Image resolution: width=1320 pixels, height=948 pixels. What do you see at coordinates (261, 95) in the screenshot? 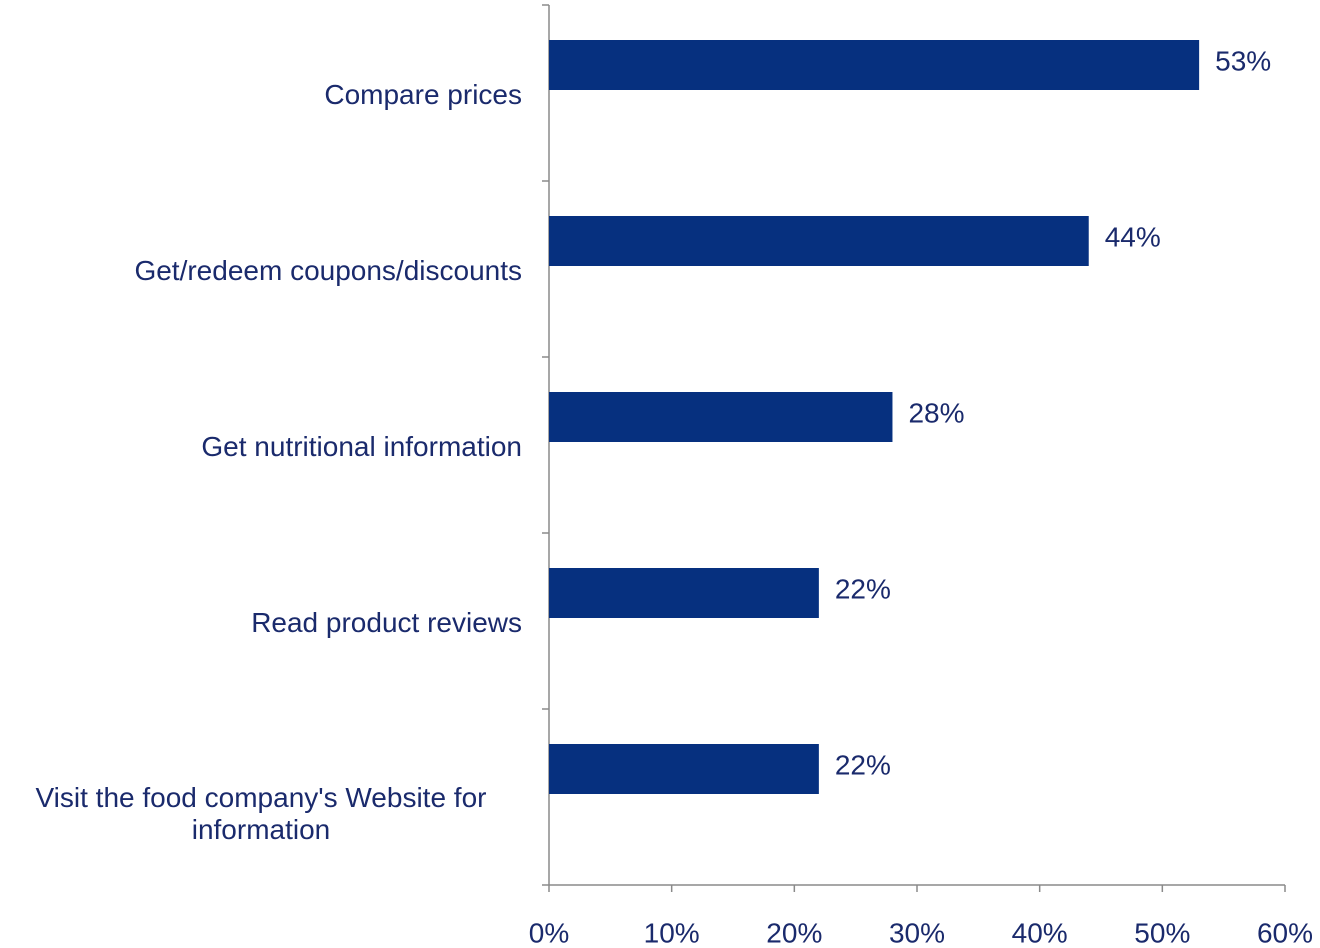
I see `category-label: Compare prices` at bounding box center [261, 95].